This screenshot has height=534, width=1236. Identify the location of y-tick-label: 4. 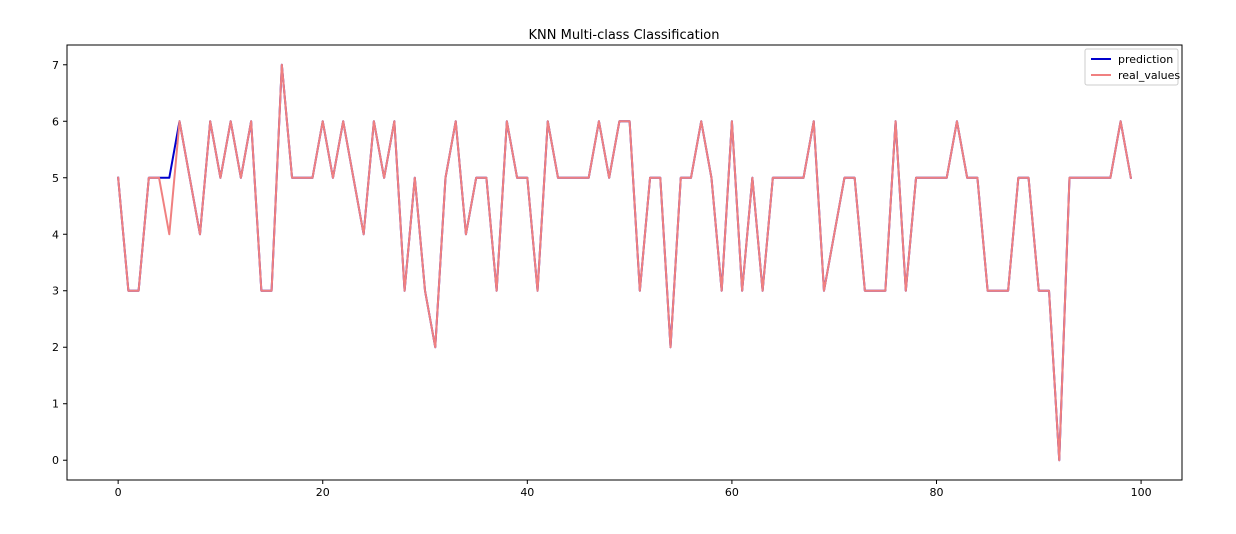
(55, 234).